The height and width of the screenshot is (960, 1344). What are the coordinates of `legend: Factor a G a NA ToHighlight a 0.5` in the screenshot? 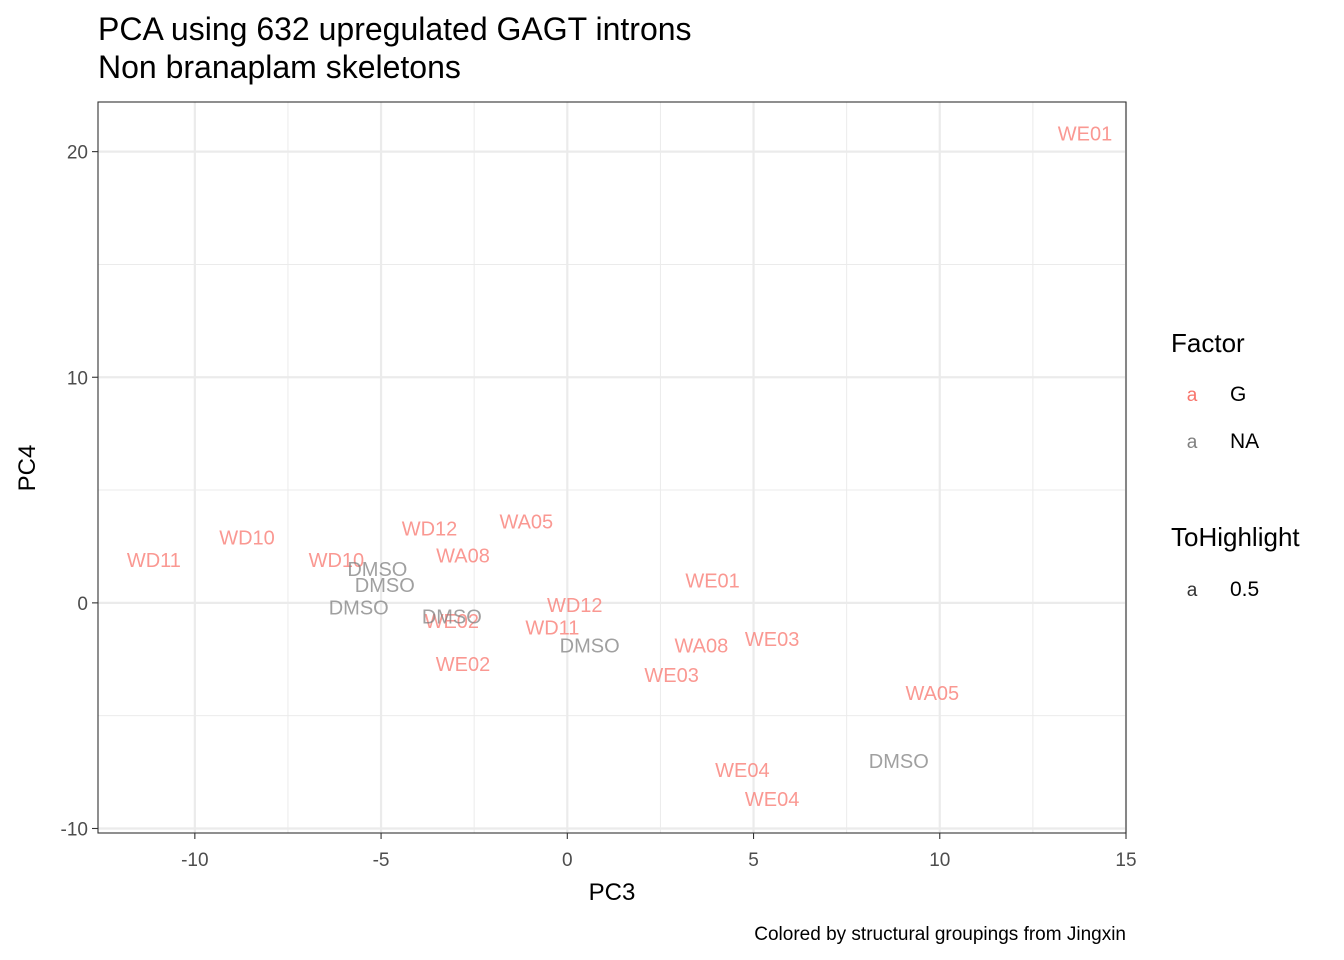 It's located at (1235, 464).